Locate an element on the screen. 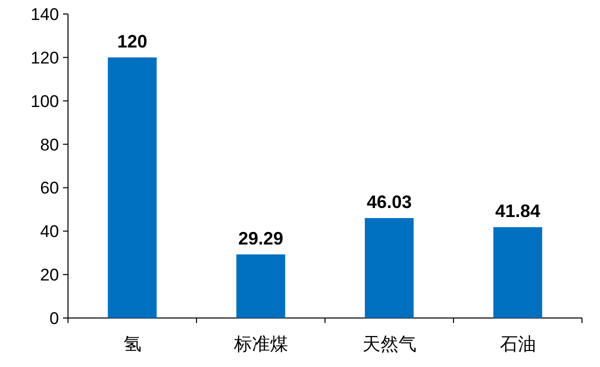  data-label: 46.03 is located at coordinates (389, 202).